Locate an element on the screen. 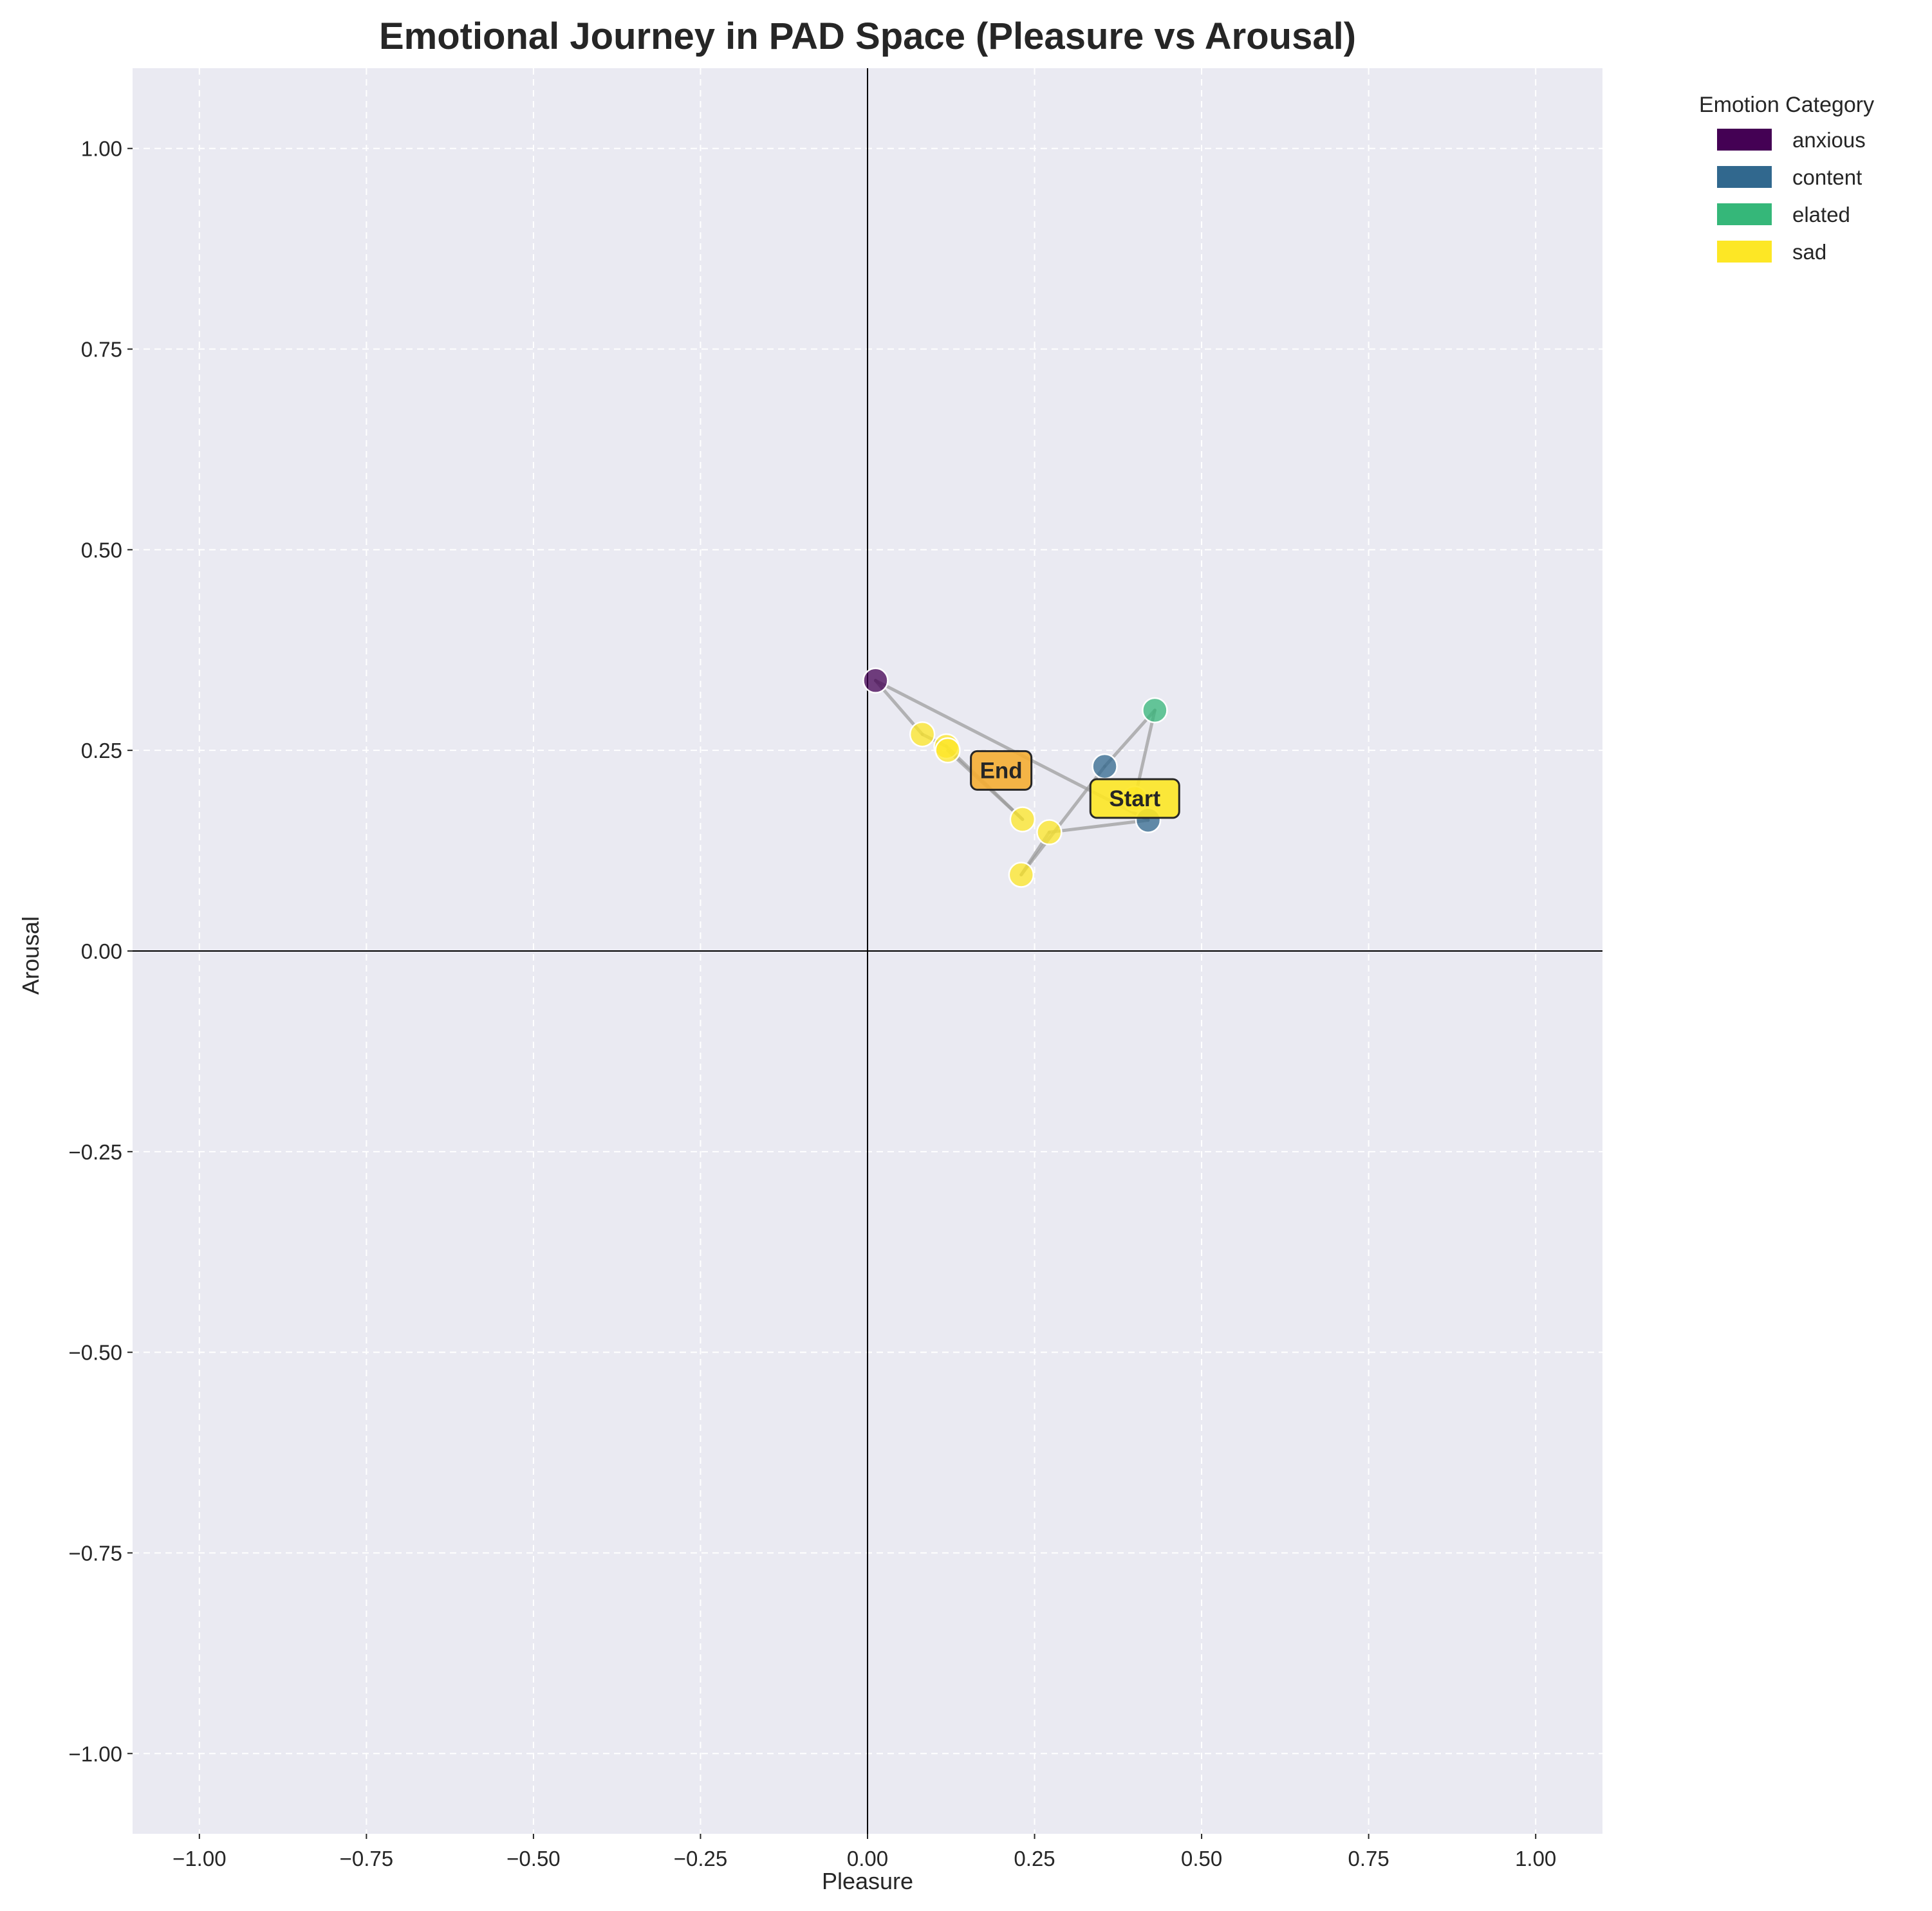 This screenshot has height=1911, width=1932. legend-label-content: content is located at coordinates (1827, 177).